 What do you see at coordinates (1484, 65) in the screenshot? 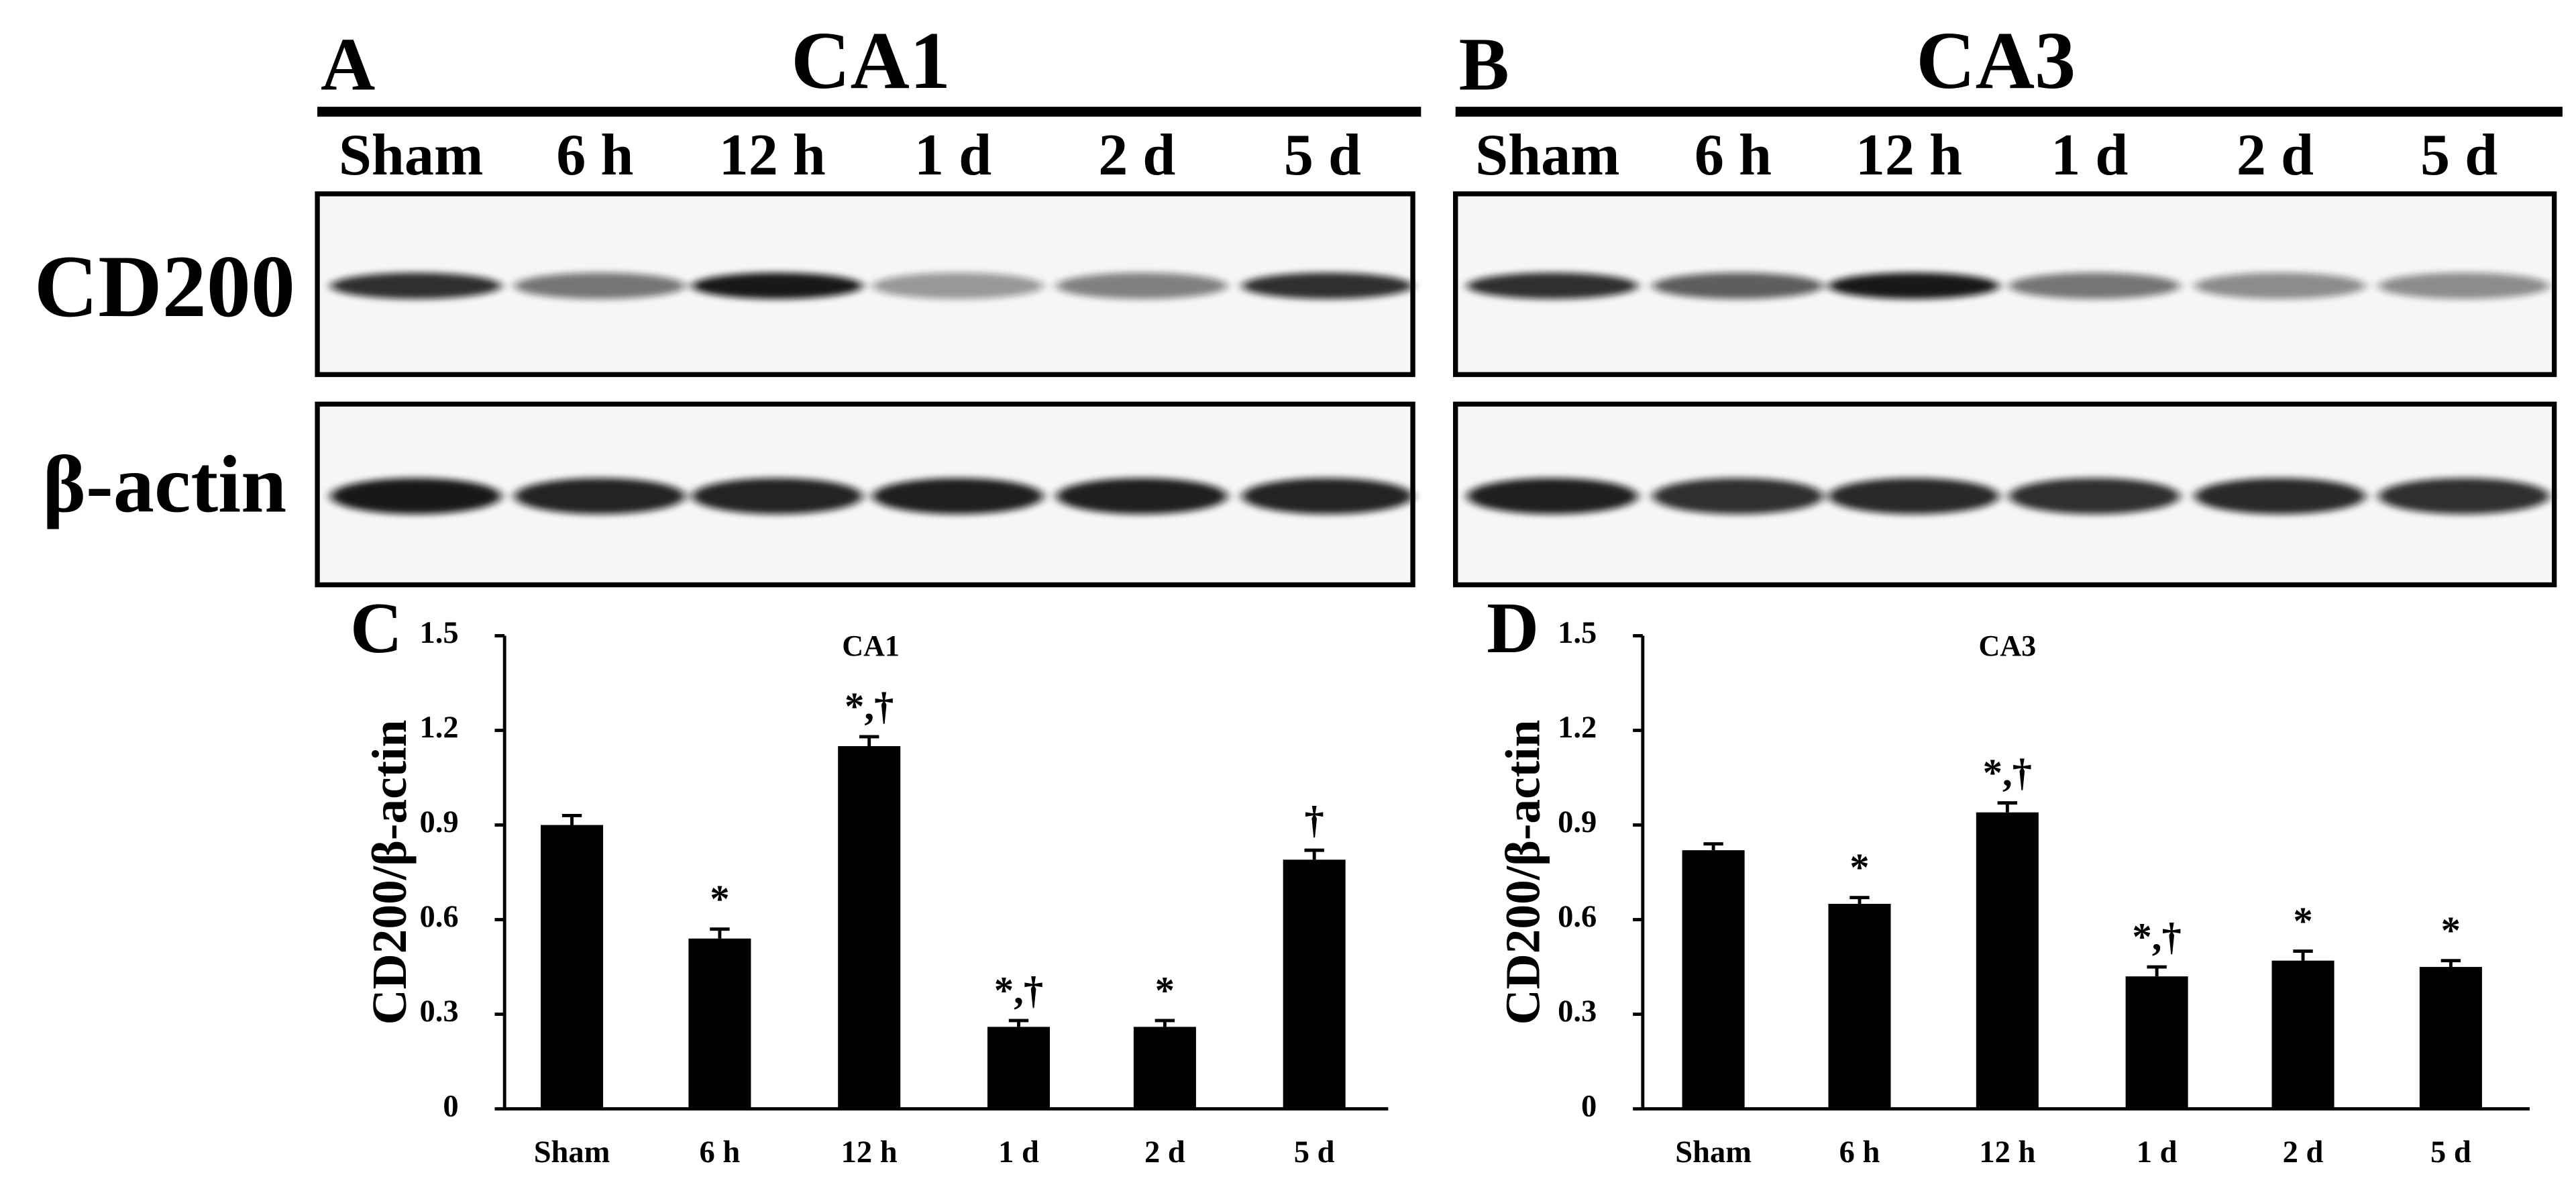
I see `panel-letter: B` at bounding box center [1484, 65].